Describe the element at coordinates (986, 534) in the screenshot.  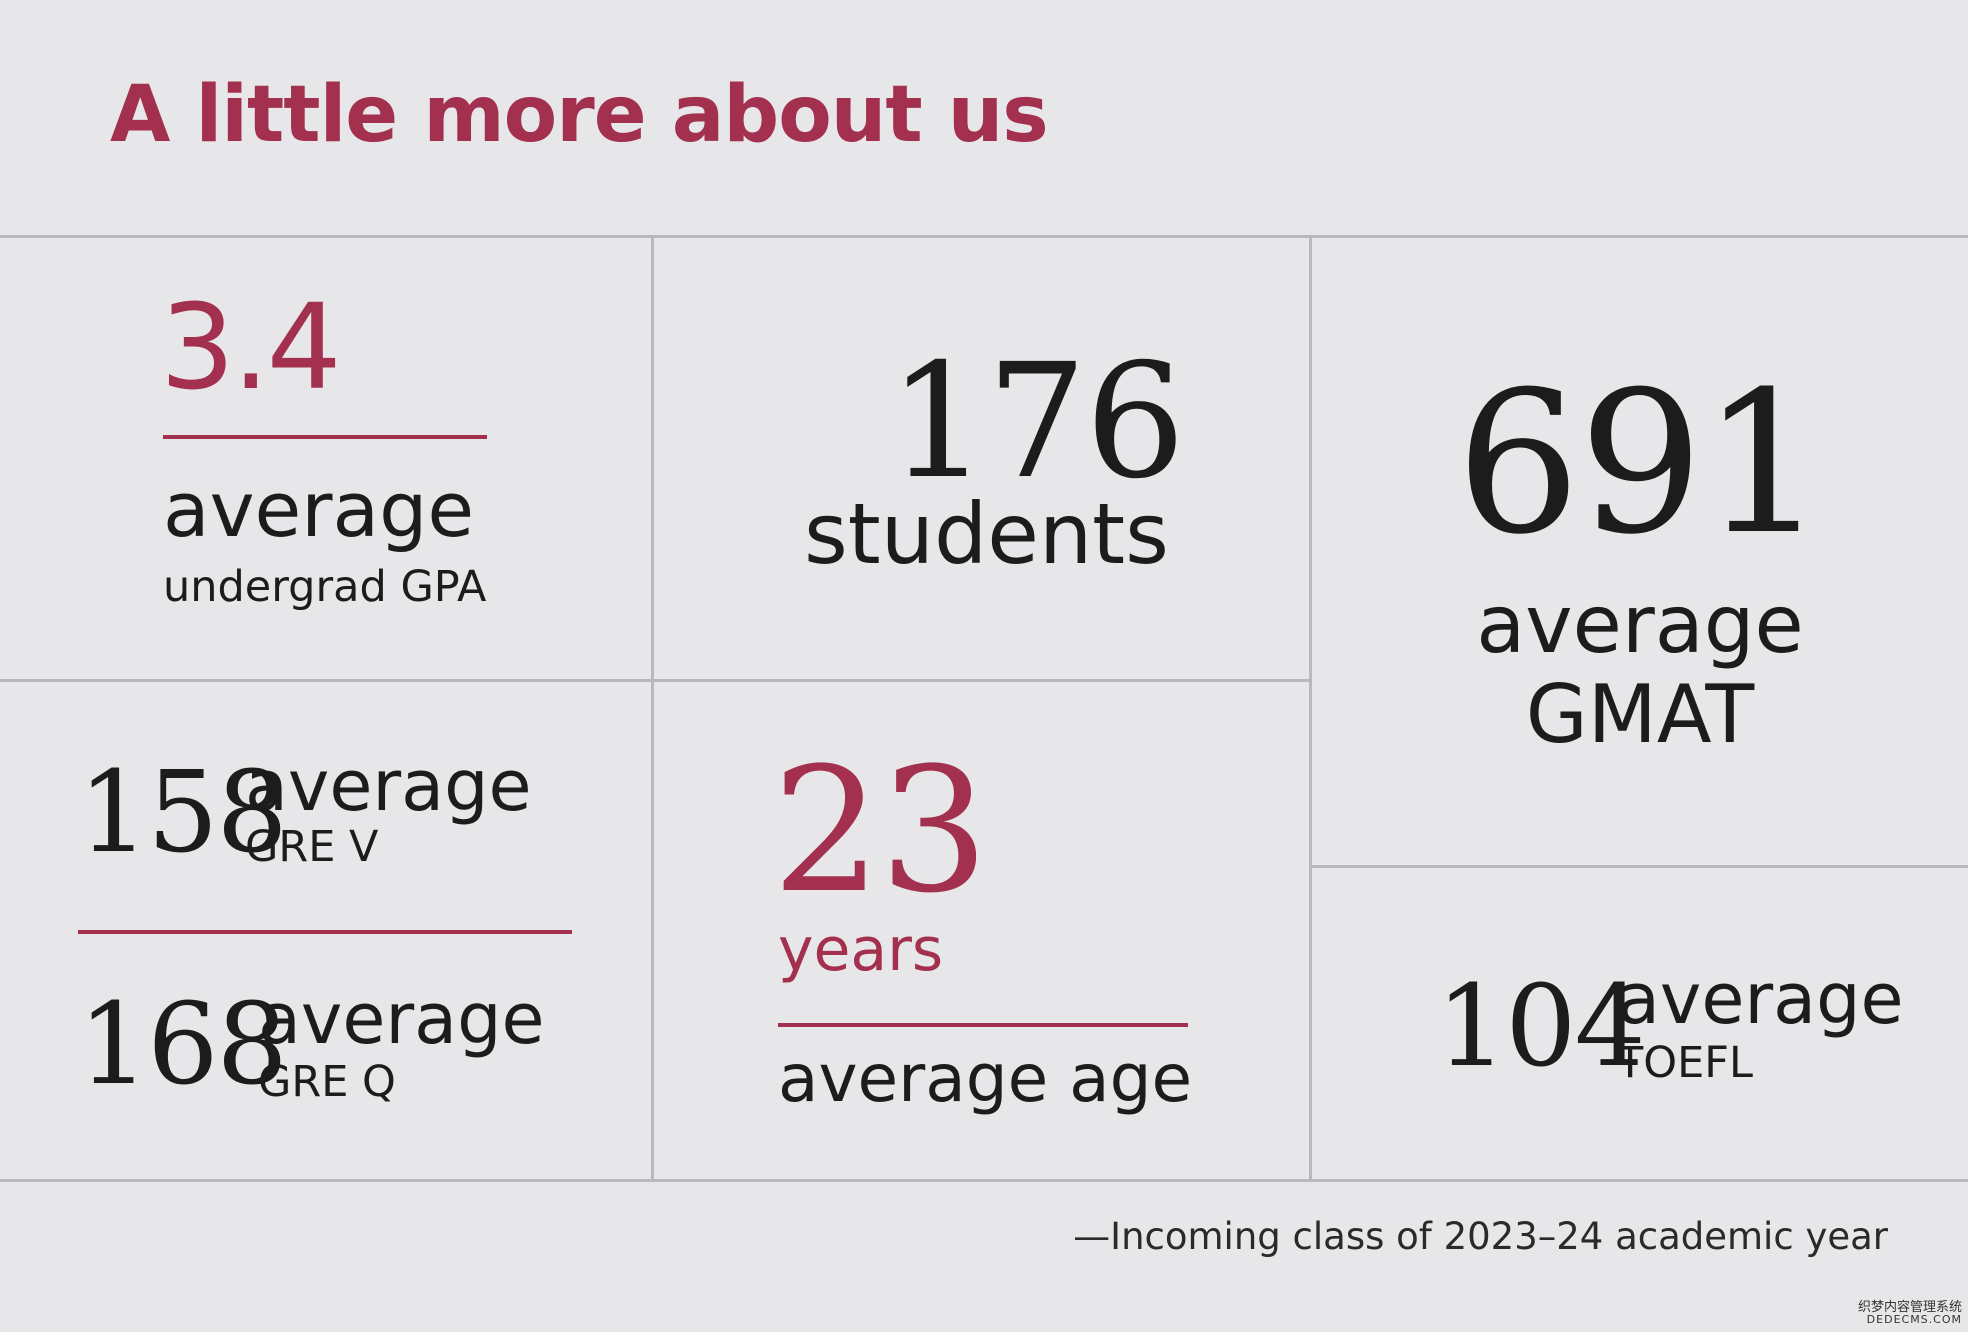
I see `students-label: students` at that location.